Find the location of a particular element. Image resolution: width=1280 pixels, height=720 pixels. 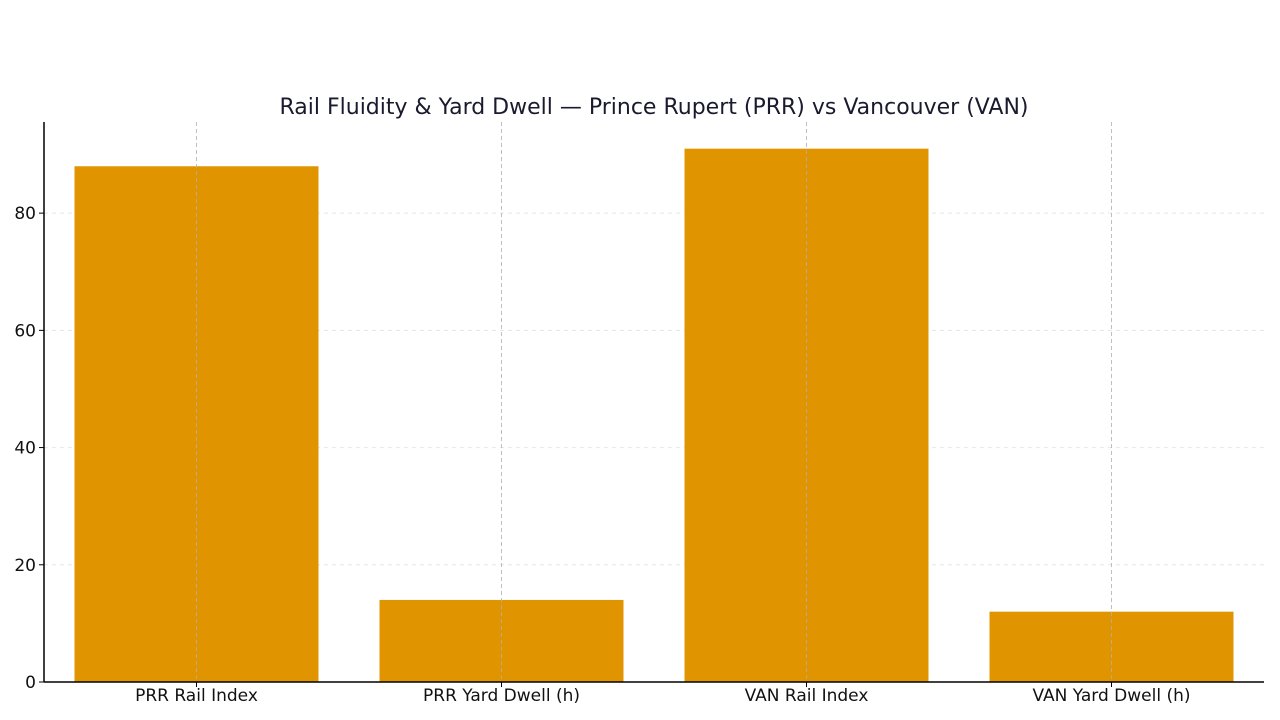

y-tick-label: 80 is located at coordinates (25, 214).